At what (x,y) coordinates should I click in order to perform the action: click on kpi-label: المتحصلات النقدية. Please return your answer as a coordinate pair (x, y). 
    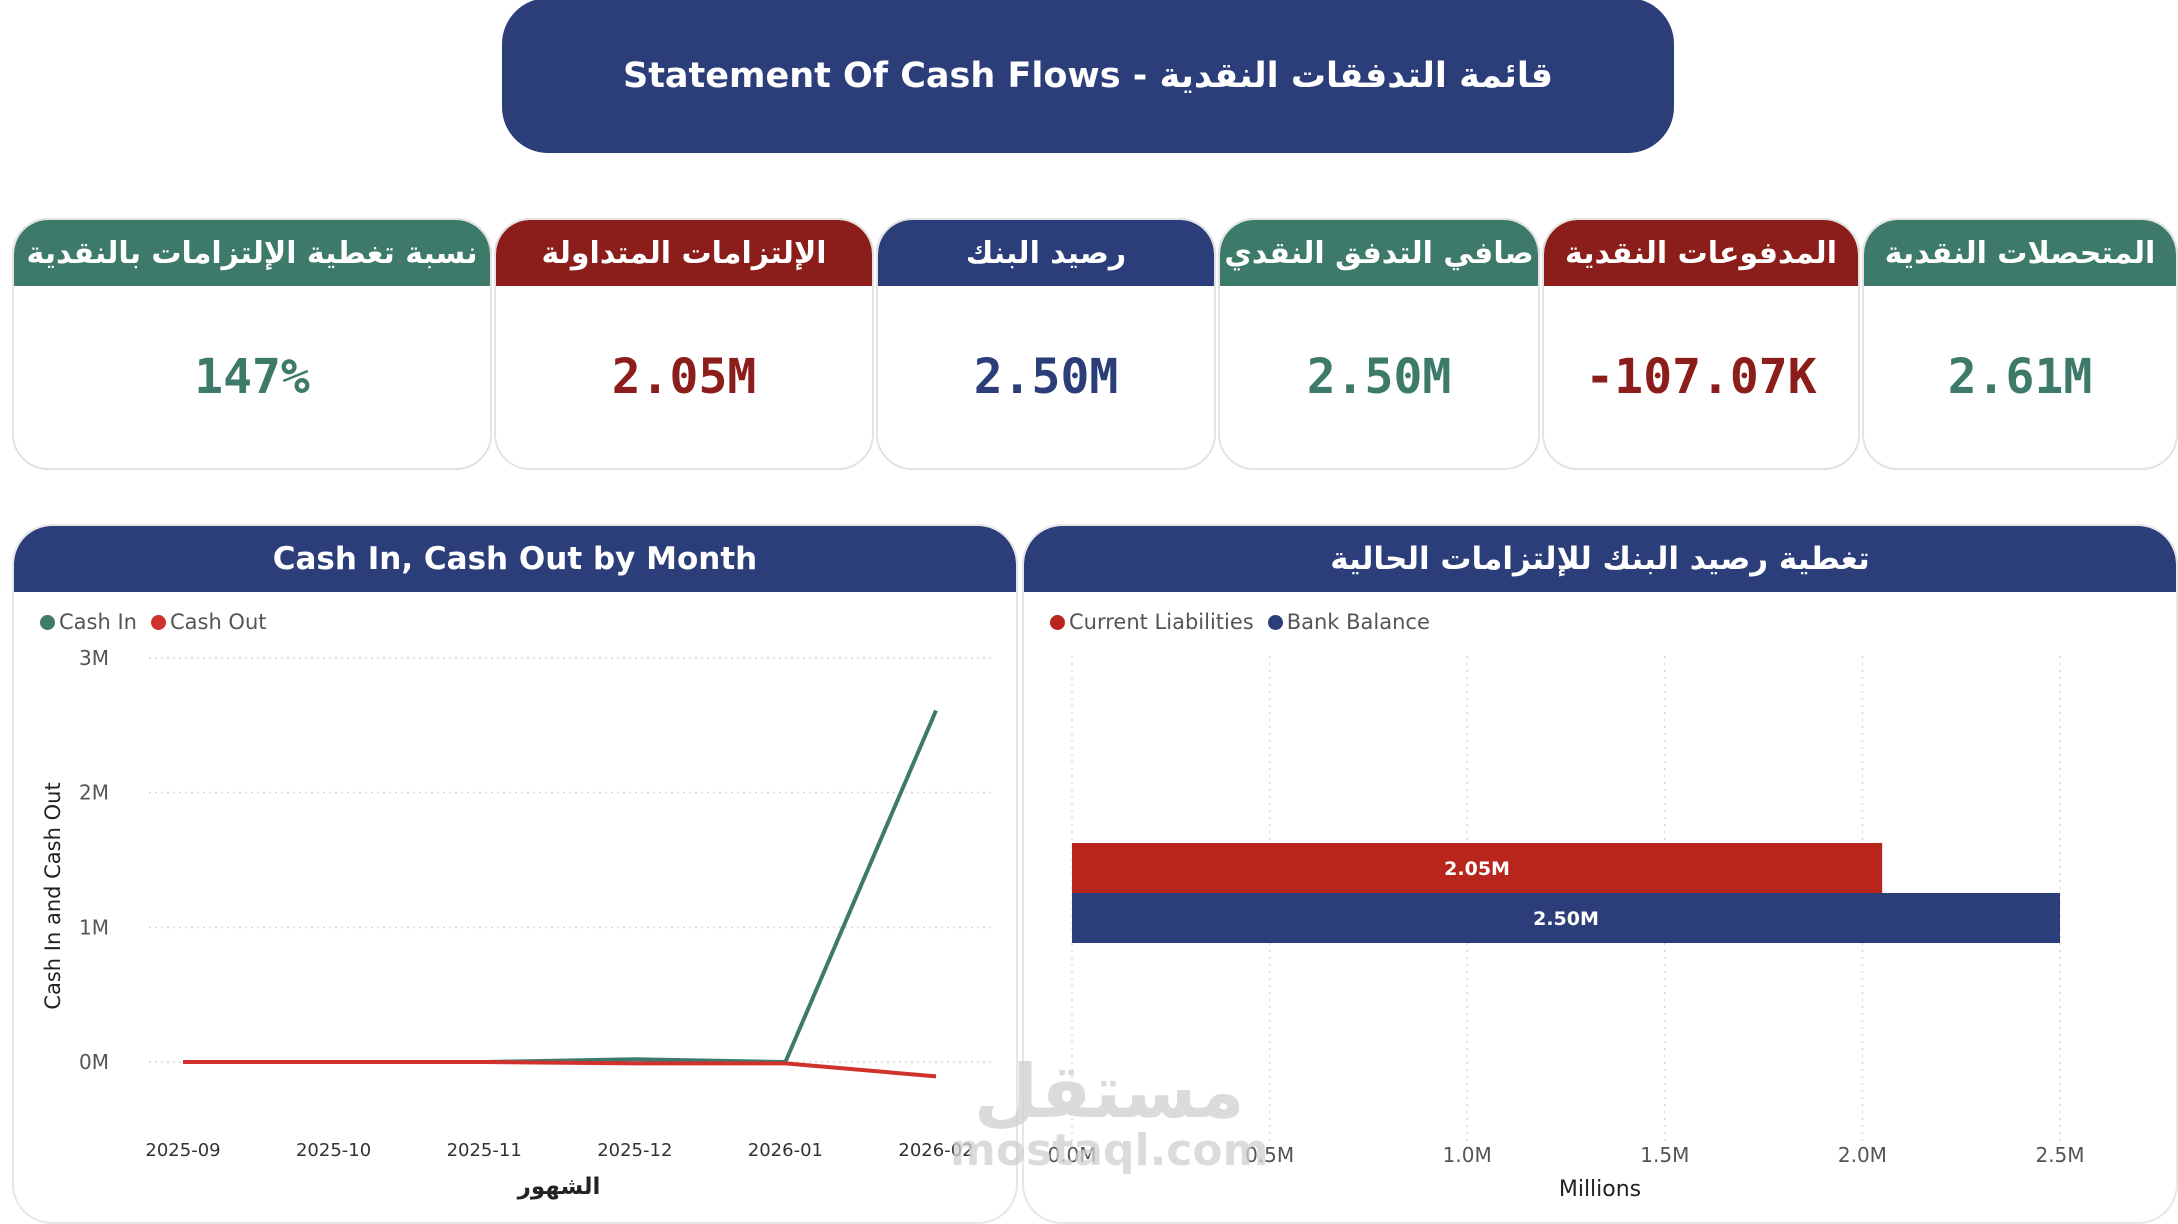
    Looking at the image, I should click on (2020, 253).